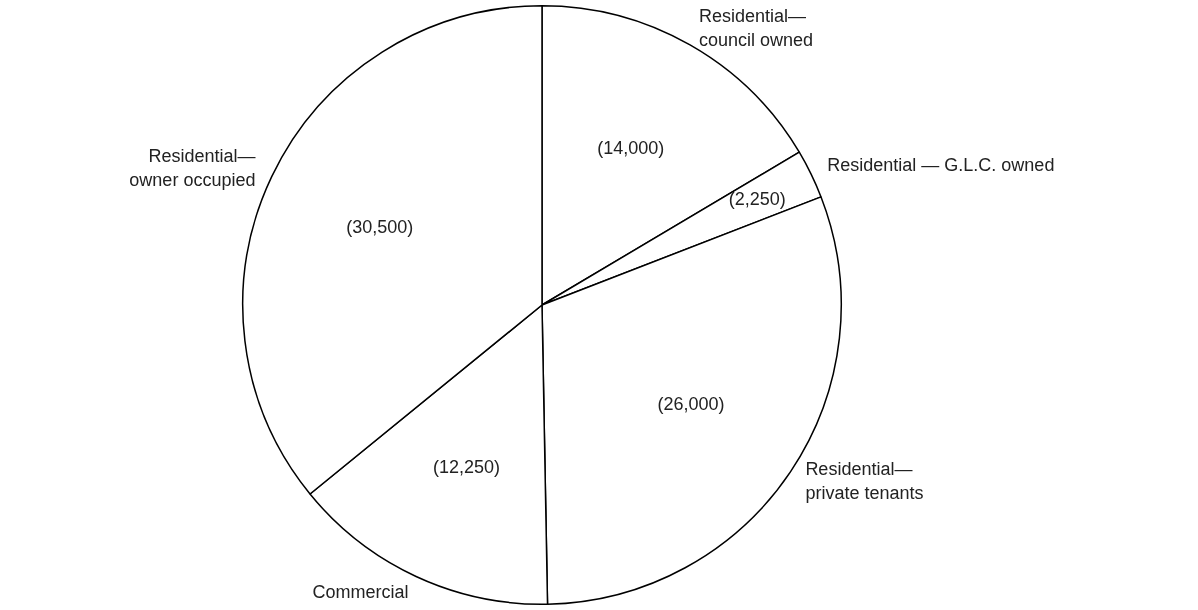 The width and height of the screenshot is (1198, 610). What do you see at coordinates (380, 226) in the screenshot?
I see `data-label: (30,500)` at bounding box center [380, 226].